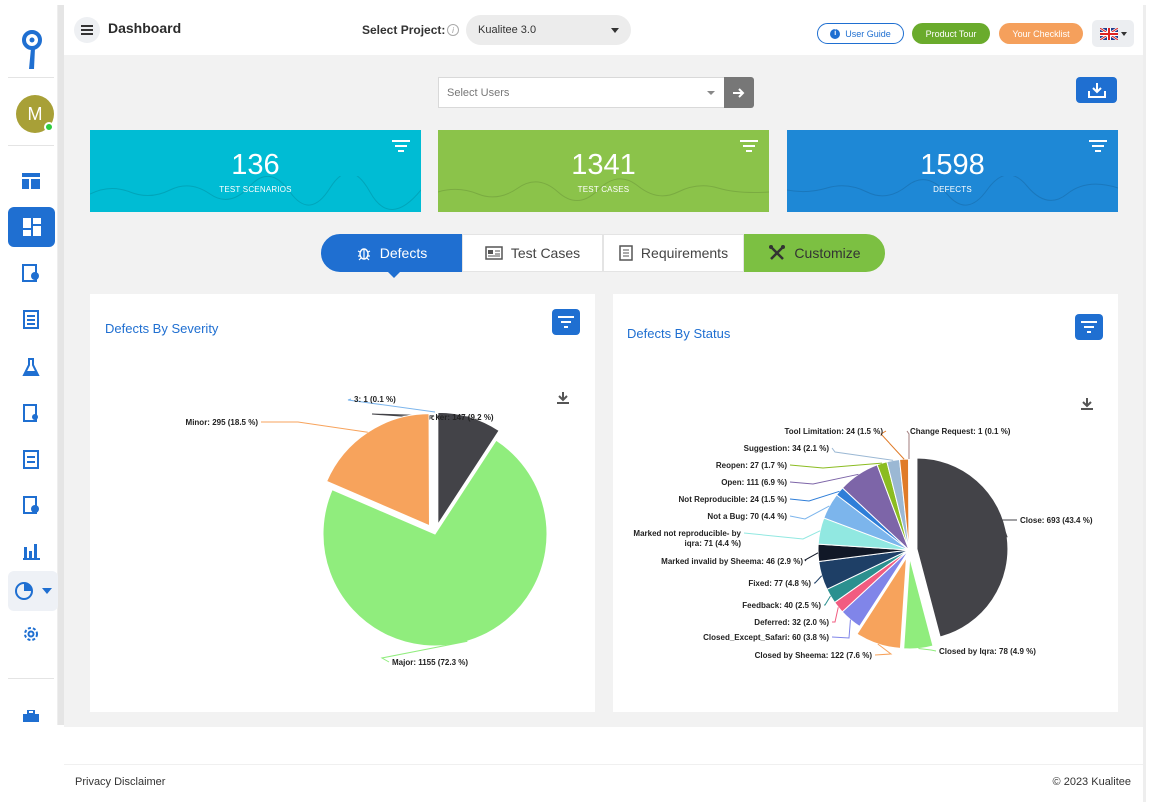 Image resolution: width=1150 pixels, height=811 pixels. I want to click on sidebar-item-doc-search, so click(31, 413).